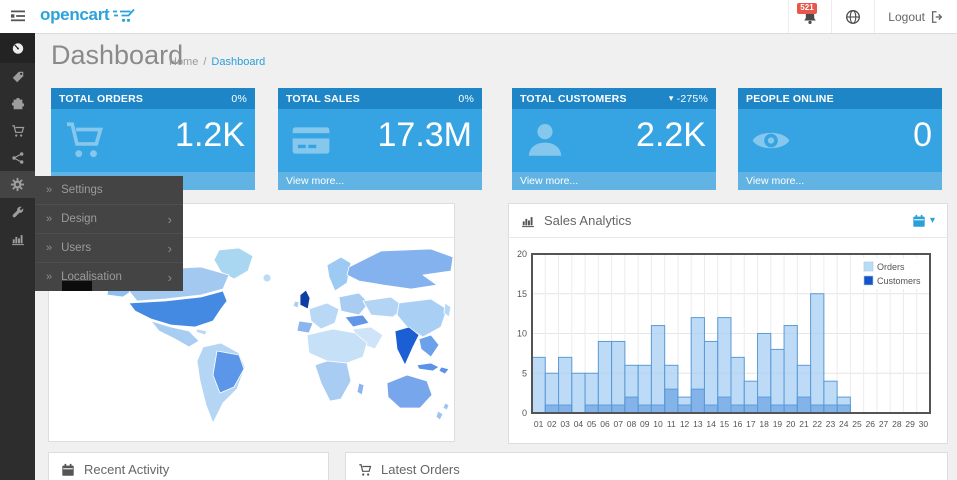 This screenshot has width=957, height=480. Describe the element at coordinates (645, 424) in the screenshot. I see `svg-text: 09` at that location.